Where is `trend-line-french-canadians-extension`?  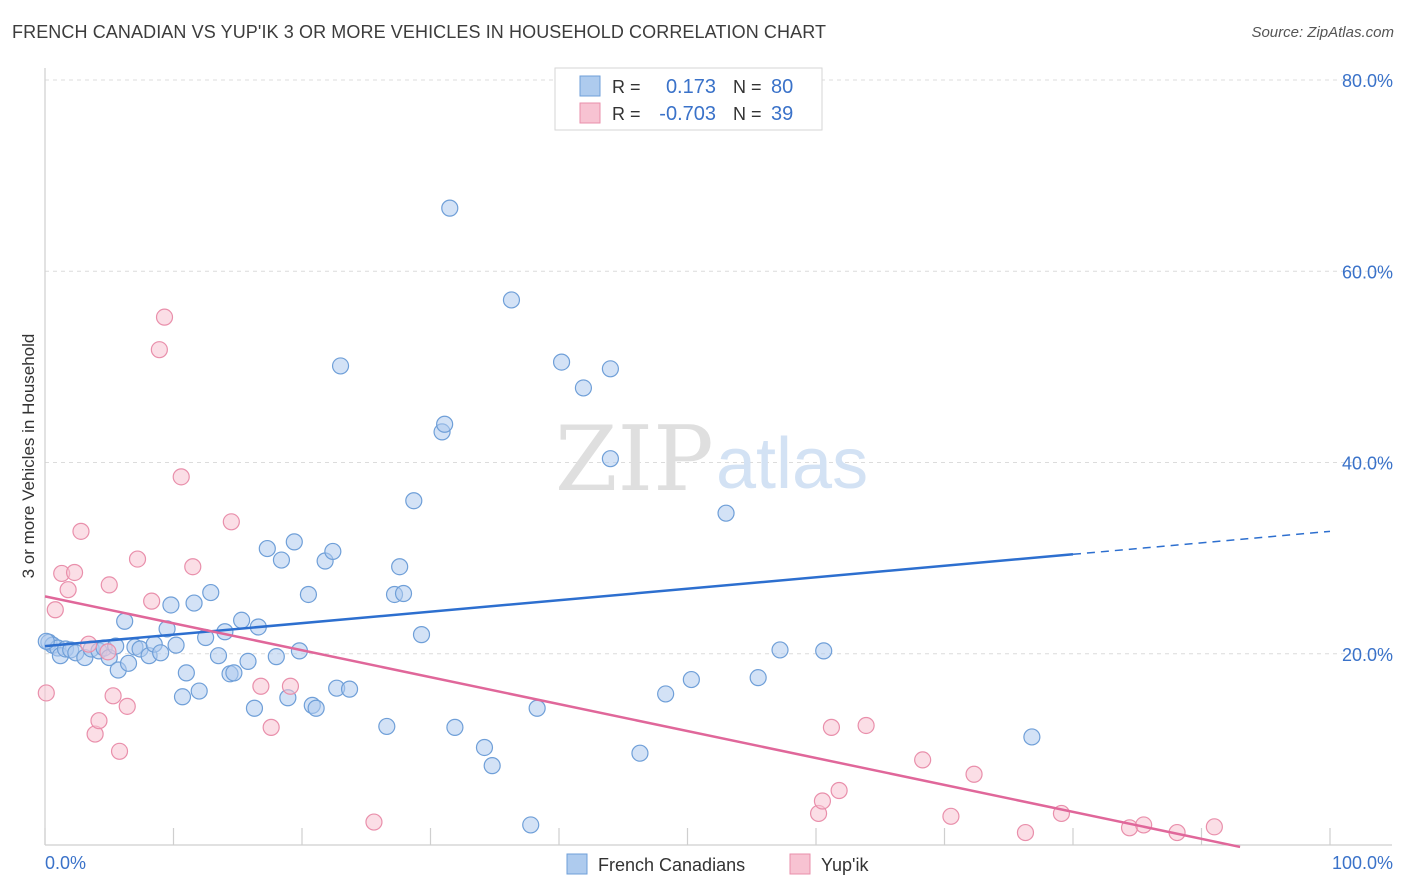
trend-line-french-canadians-extension is located at coordinates (1201, 543).